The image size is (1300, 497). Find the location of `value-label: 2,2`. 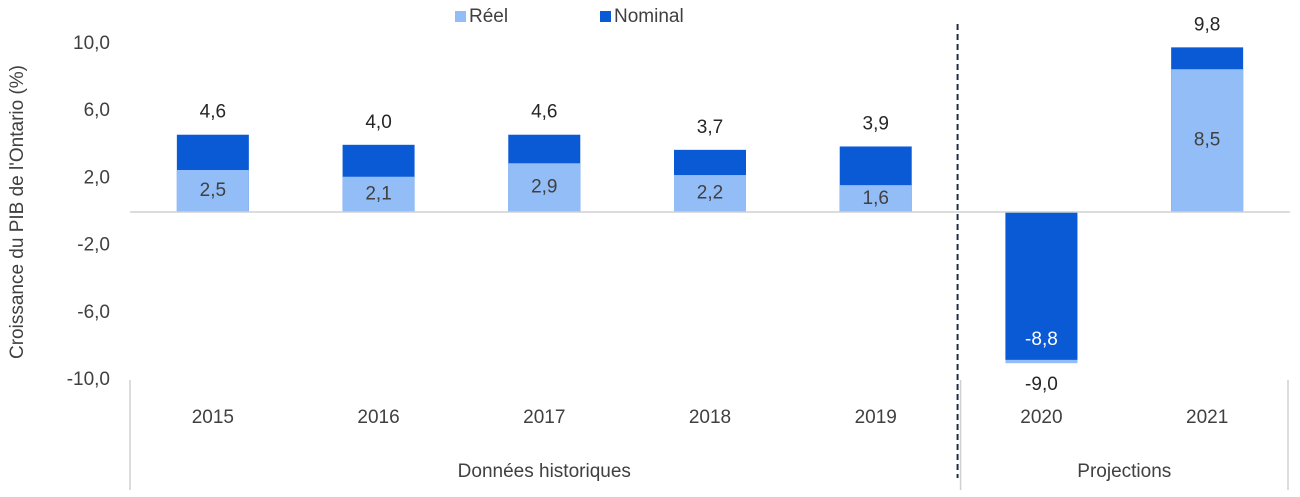

value-label: 2,2 is located at coordinates (710, 193).